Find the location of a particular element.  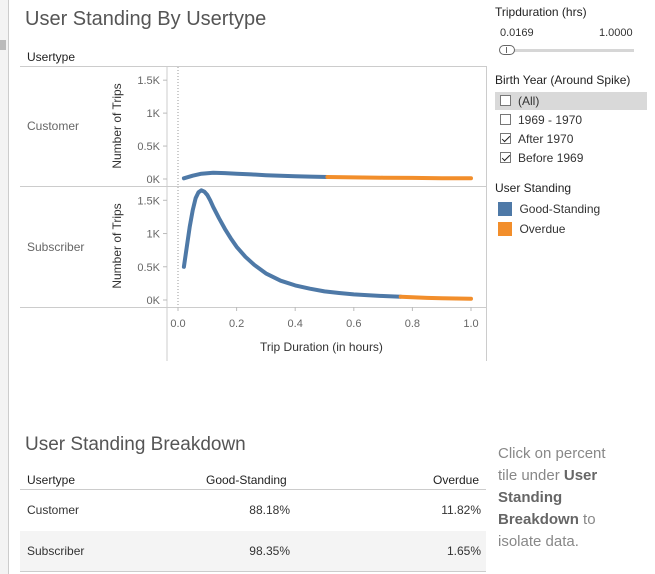

legend-item-overdue: Overdue is located at coordinates (531, 229).